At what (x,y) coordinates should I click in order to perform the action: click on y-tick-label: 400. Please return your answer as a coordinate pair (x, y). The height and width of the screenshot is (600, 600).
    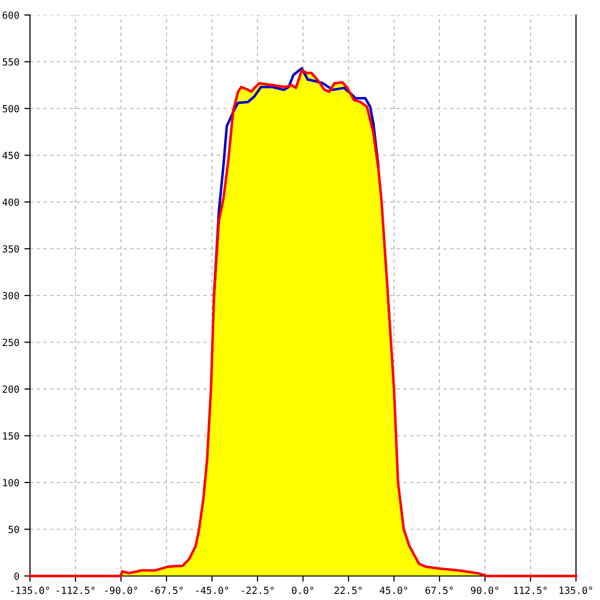
    Looking at the image, I should click on (10, 202).